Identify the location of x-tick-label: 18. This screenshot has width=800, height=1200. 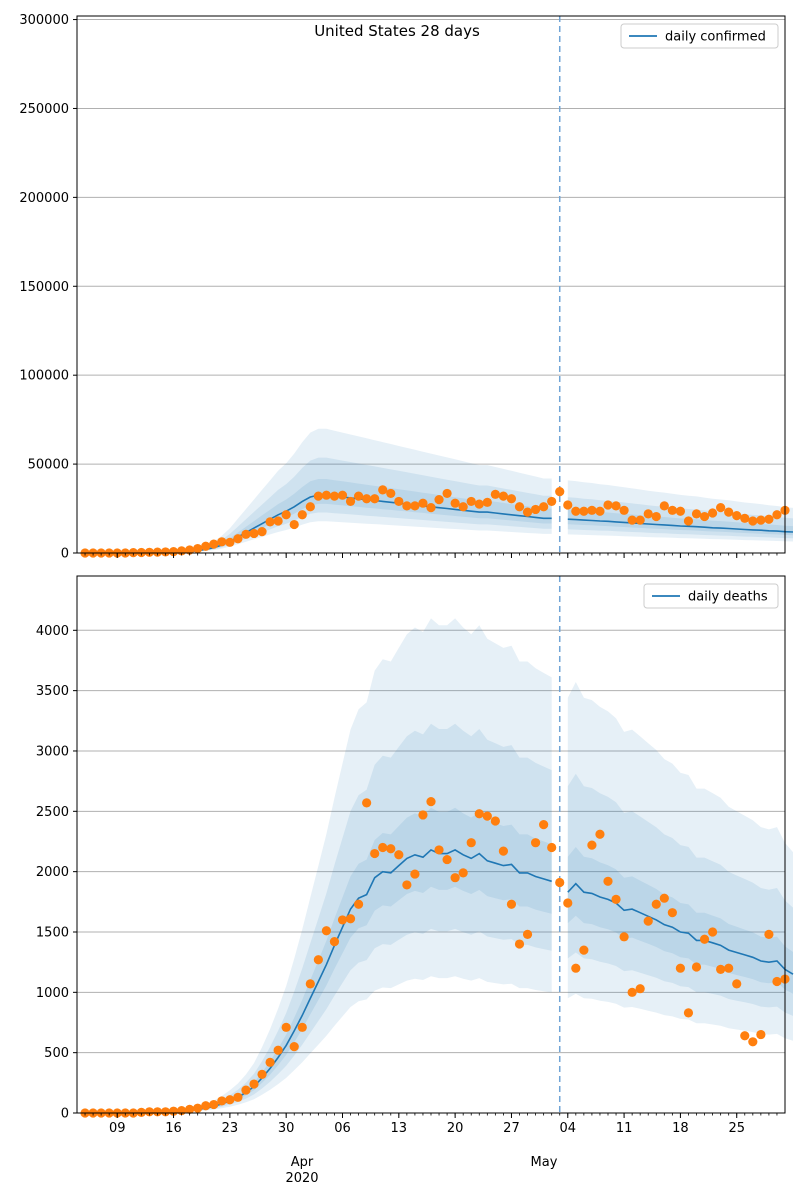
(680, 1128).